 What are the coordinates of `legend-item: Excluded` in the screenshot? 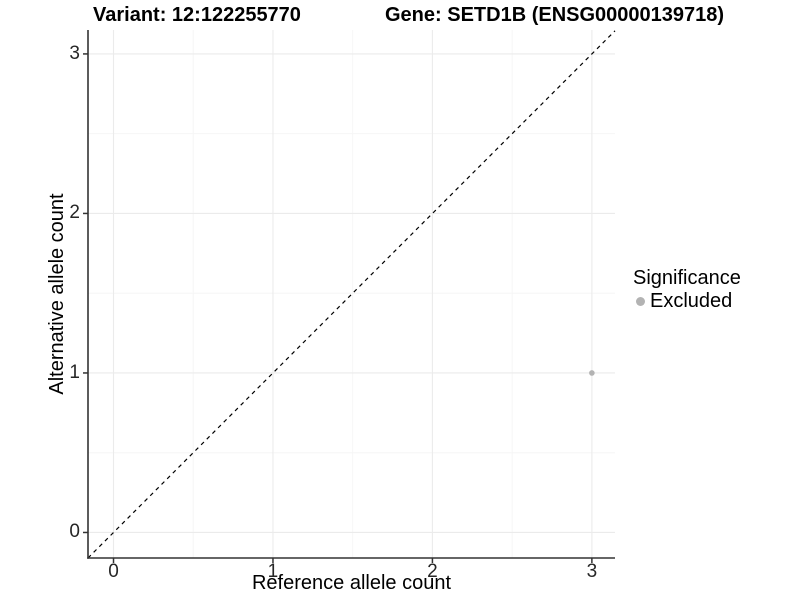 It's located at (687, 301).